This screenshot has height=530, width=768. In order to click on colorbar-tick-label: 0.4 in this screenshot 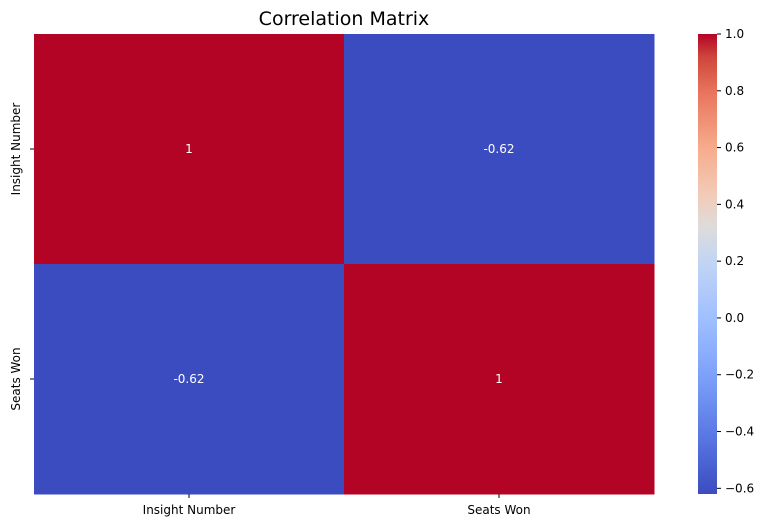, I will do `click(734, 204)`.